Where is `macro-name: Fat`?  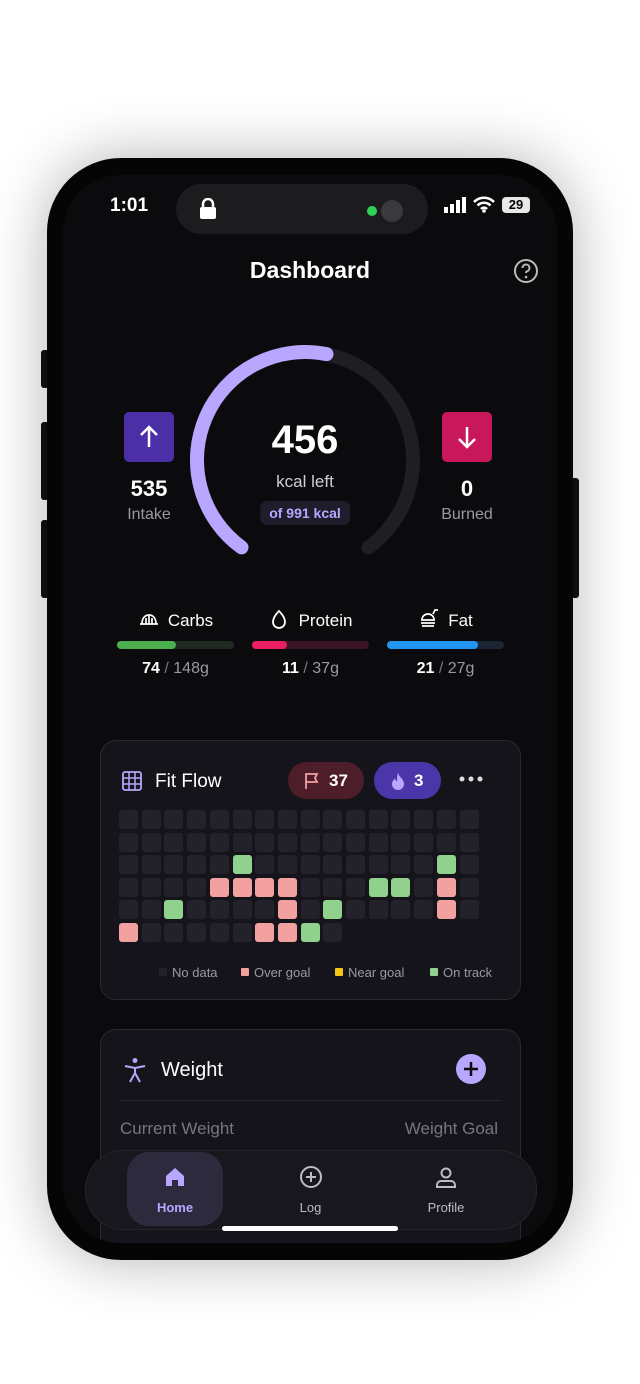 macro-name: Fat is located at coordinates (460, 620).